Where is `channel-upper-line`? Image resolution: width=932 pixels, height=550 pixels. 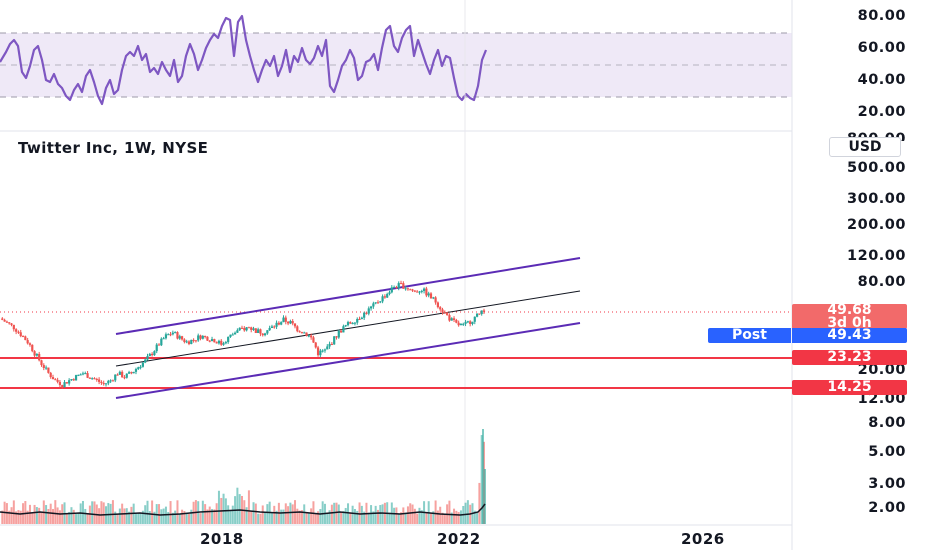
channel-upper-line is located at coordinates (348, 296).